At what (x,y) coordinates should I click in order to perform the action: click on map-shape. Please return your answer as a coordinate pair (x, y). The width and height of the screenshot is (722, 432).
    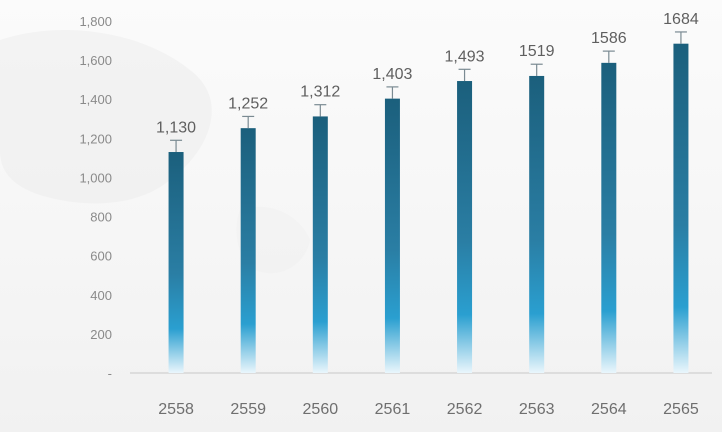
    Looking at the image, I should click on (106, 117).